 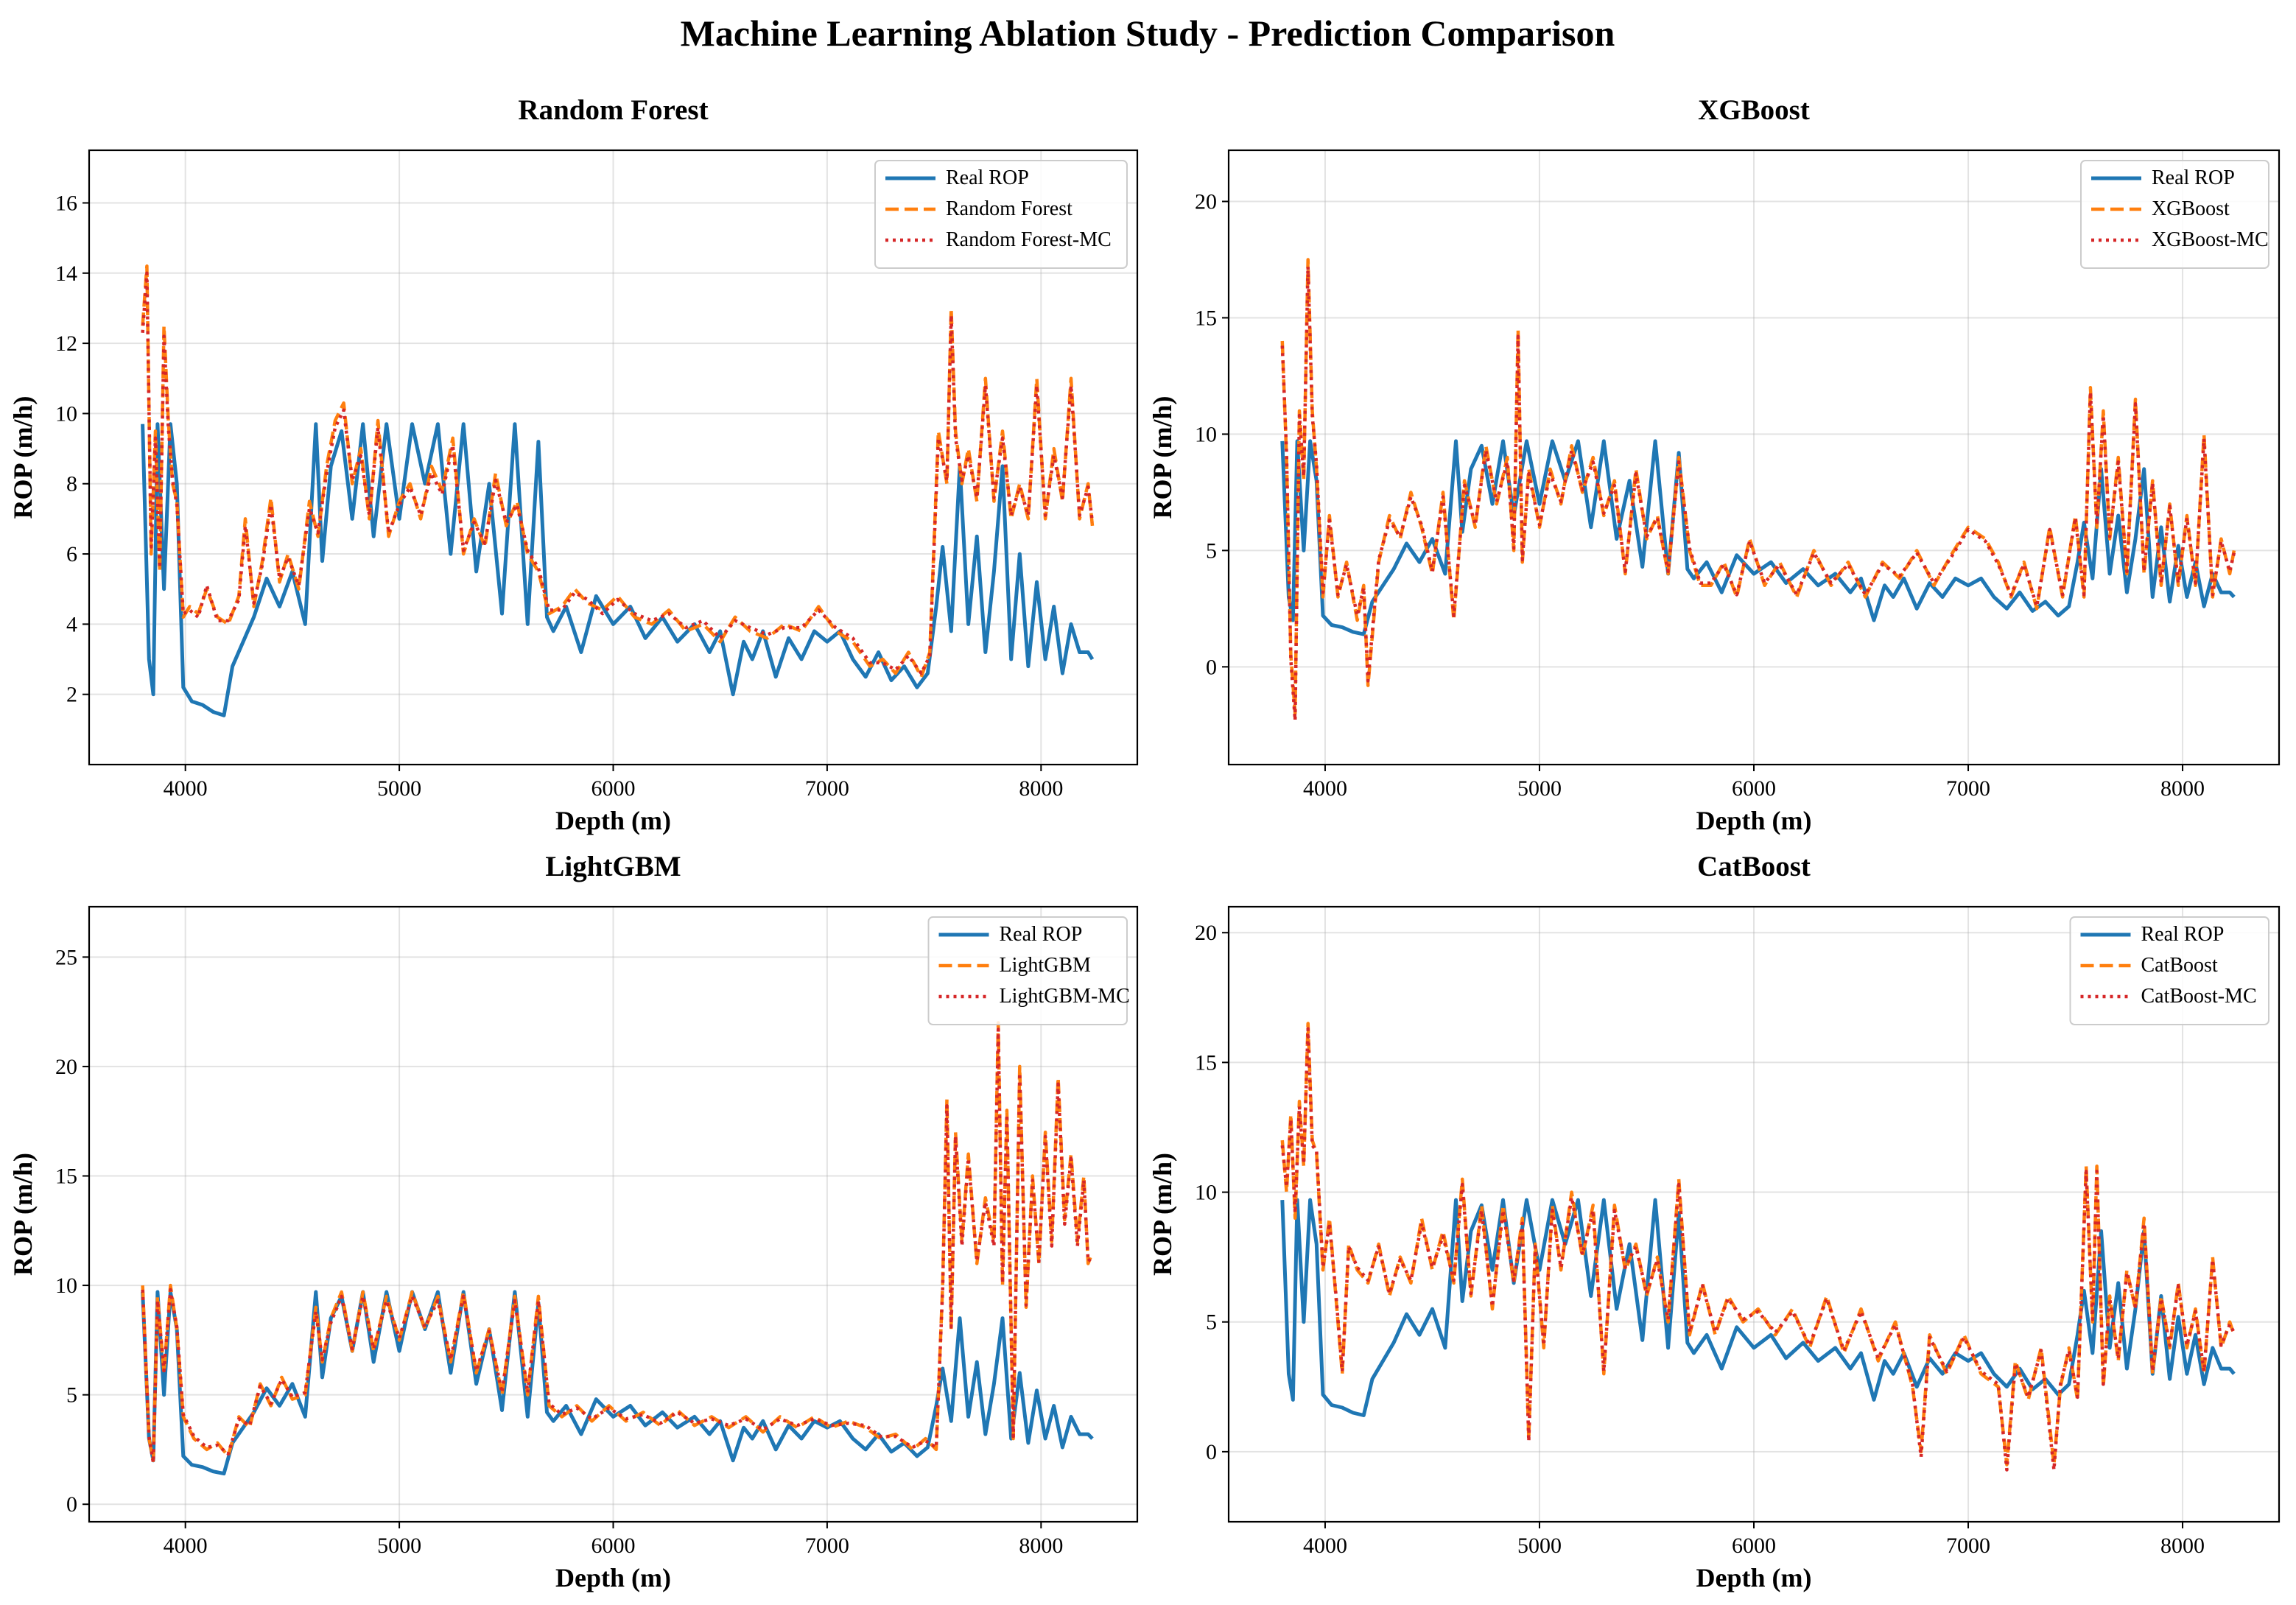 What do you see at coordinates (66, 957) in the screenshot?
I see `y-tick-label: 25` at bounding box center [66, 957].